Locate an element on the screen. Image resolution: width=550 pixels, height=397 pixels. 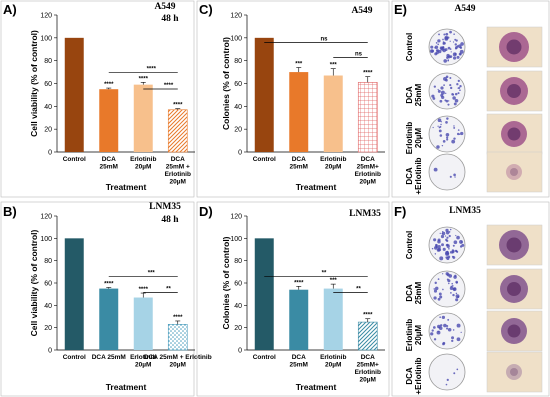
plate is located at coordinates (447, 47).